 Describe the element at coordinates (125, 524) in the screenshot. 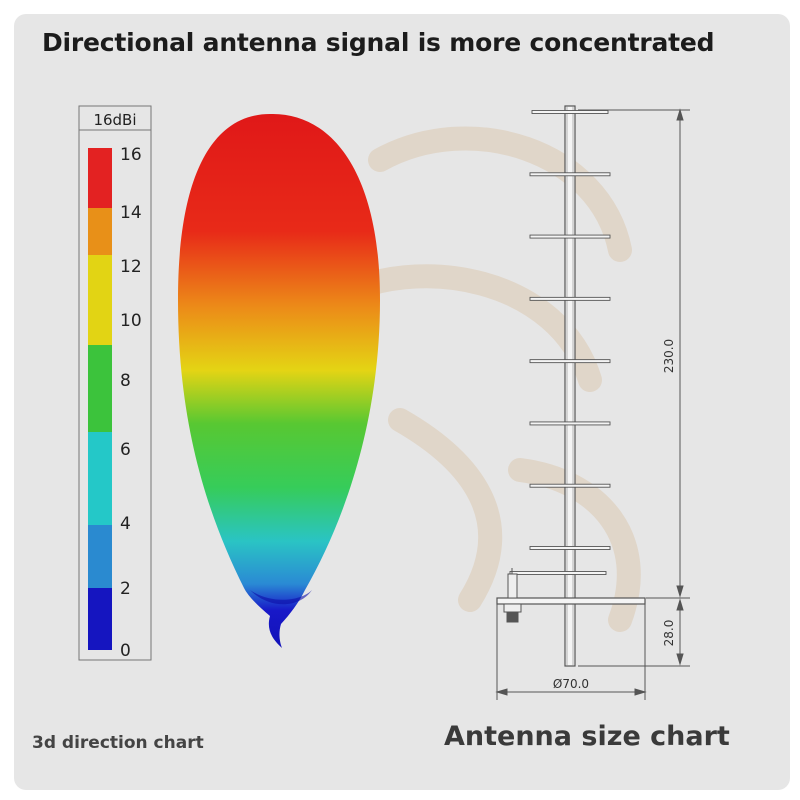

I see `scale-tick-label: 4` at that location.